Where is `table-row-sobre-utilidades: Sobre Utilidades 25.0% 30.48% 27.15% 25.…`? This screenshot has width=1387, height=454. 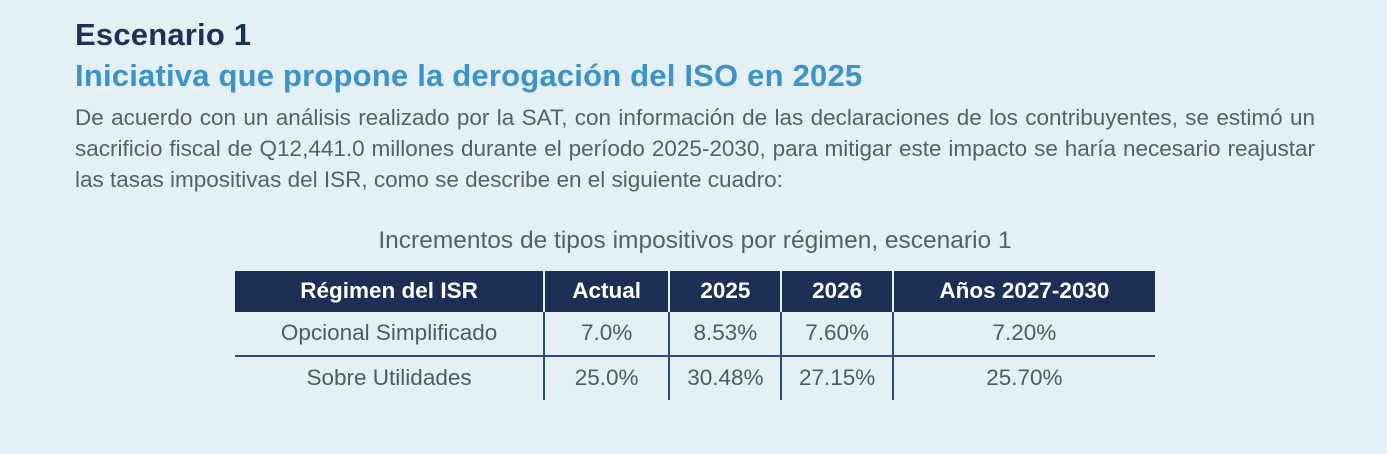 table-row-sobre-utilidades: Sobre Utilidades 25.0% 30.48% 27.15% 25.… is located at coordinates (695, 378).